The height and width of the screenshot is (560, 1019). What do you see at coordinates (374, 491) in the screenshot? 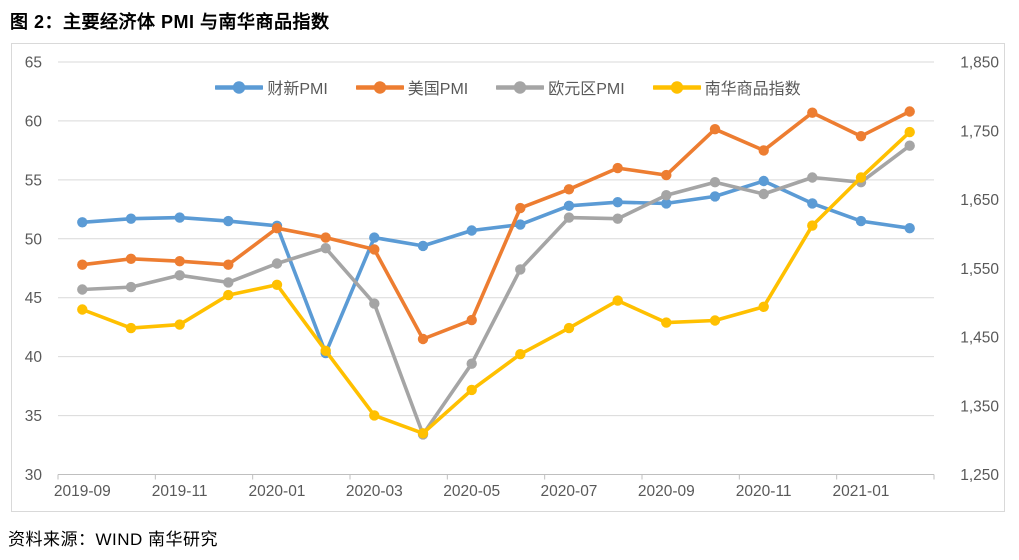
I see `x-axis-tick-label: 2020-03` at bounding box center [374, 491].